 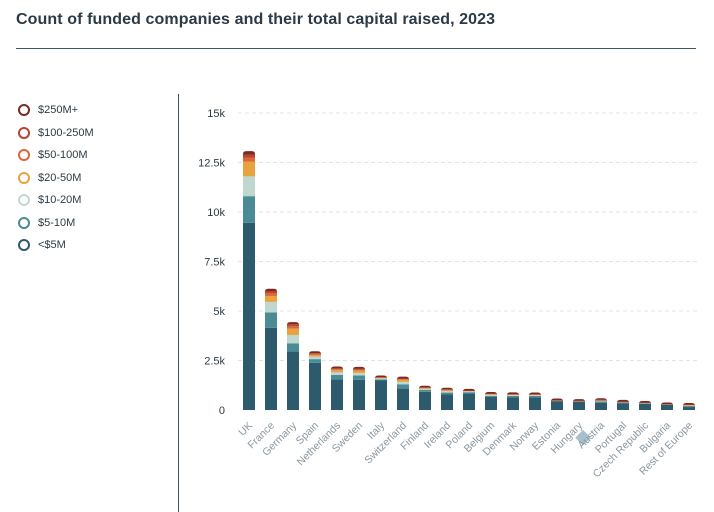 What do you see at coordinates (356, 48) in the screenshot?
I see `title-divider` at bounding box center [356, 48].